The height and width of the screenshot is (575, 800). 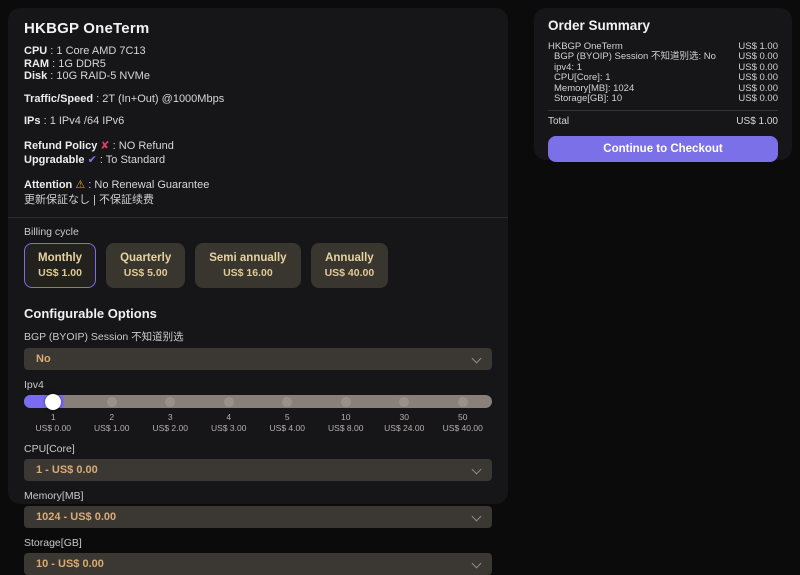 What do you see at coordinates (105, 145) in the screenshot?
I see `x-icon: ✘` at bounding box center [105, 145].